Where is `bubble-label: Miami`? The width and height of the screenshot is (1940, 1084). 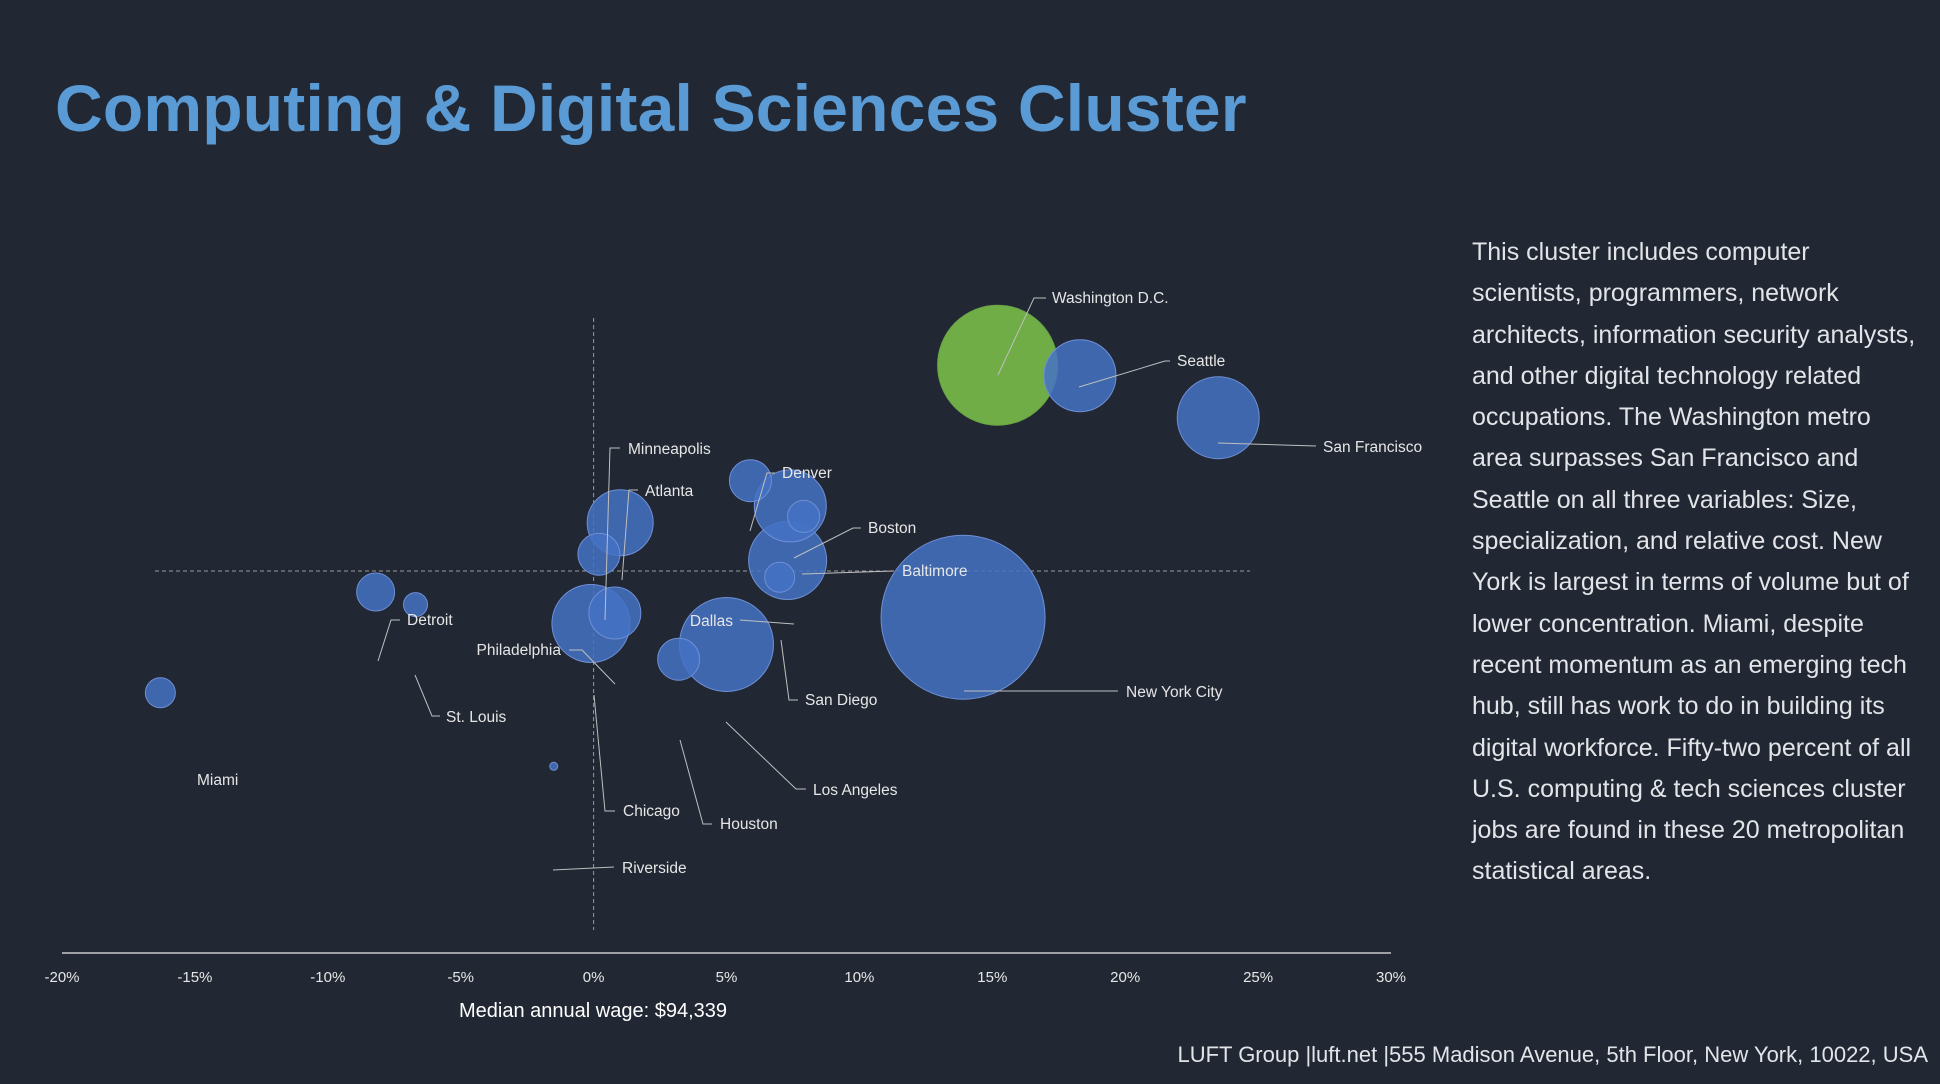 bubble-label: Miami is located at coordinates (217, 780).